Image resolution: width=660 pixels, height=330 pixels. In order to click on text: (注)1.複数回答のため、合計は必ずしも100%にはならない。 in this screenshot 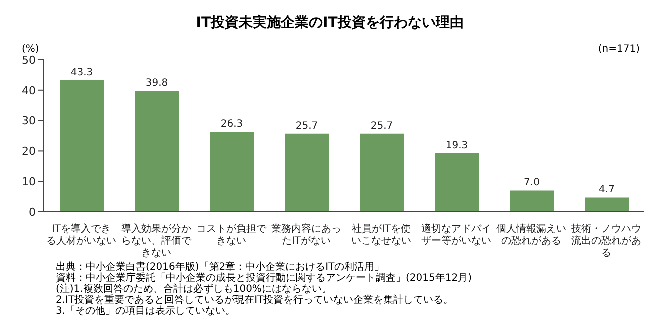, I will do `click(194, 289)`.